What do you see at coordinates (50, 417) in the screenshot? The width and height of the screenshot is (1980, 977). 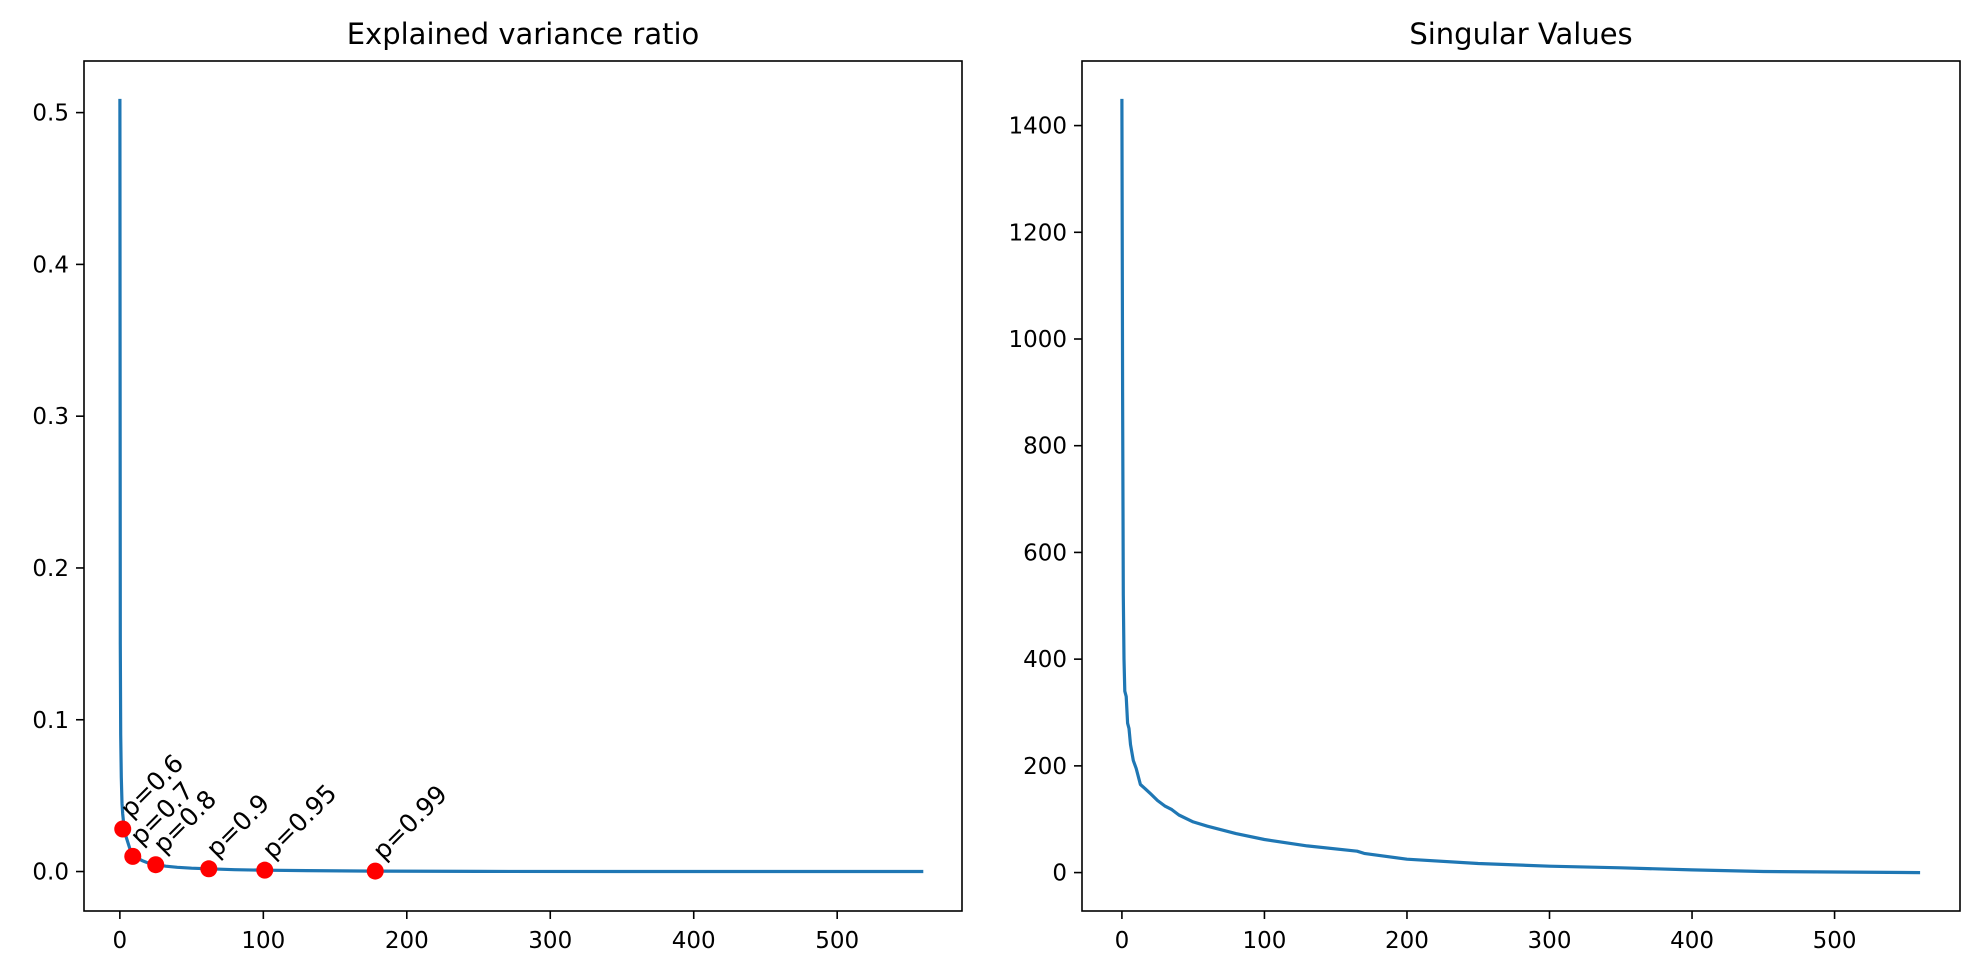 I see `y-tick-label: 0.3` at bounding box center [50, 417].